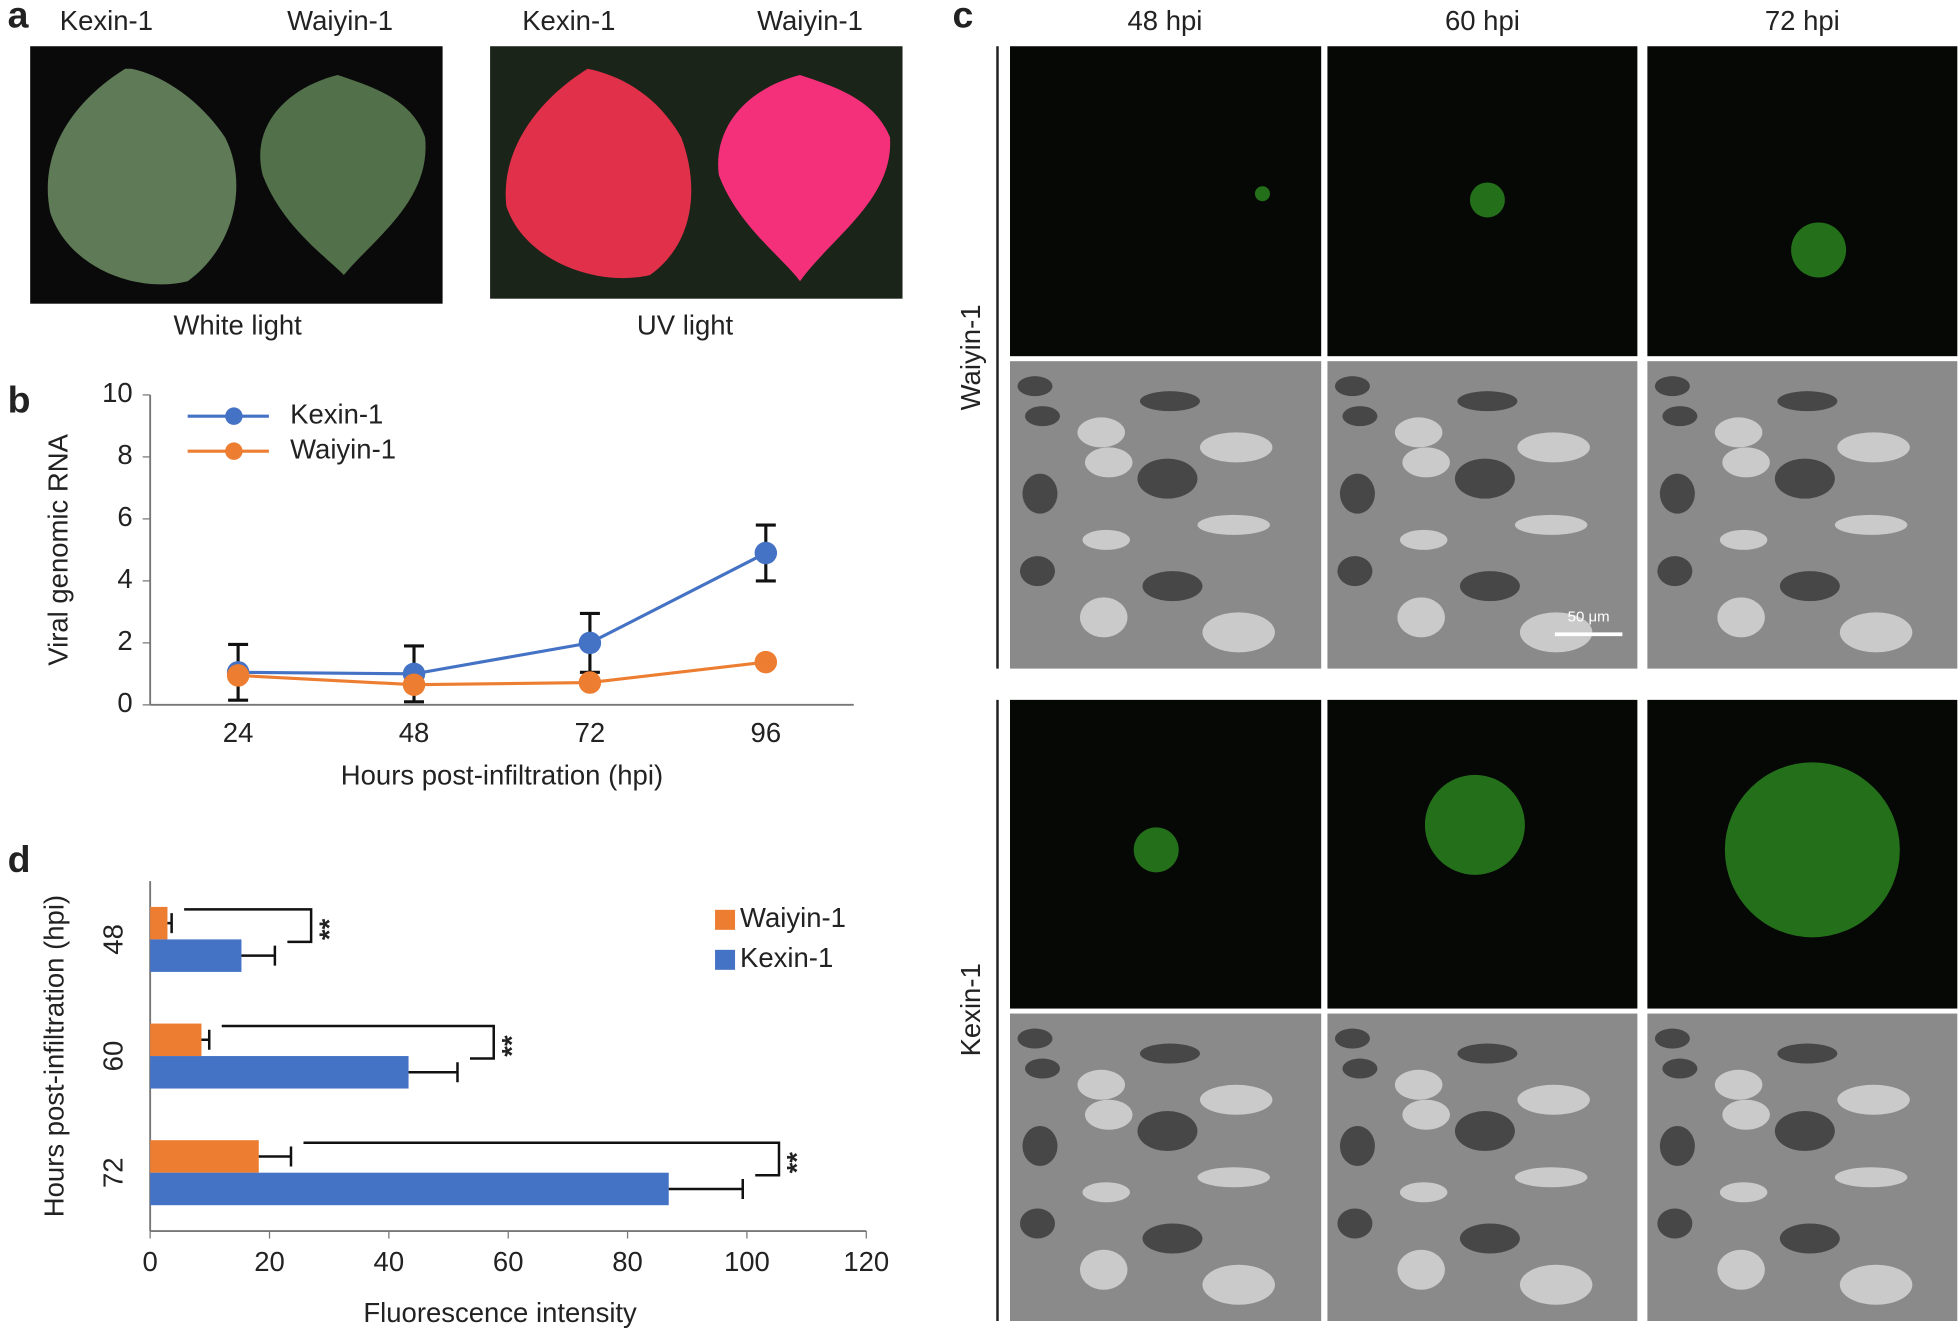  What do you see at coordinates (124, 578) in the screenshot?
I see `y-tick-label: 4` at bounding box center [124, 578].